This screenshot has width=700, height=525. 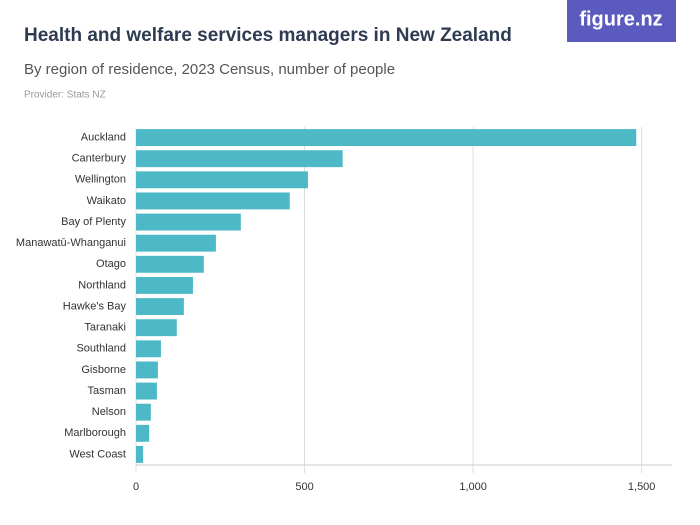 I want to click on y-tick-label: Waikato, so click(x=106, y=201).